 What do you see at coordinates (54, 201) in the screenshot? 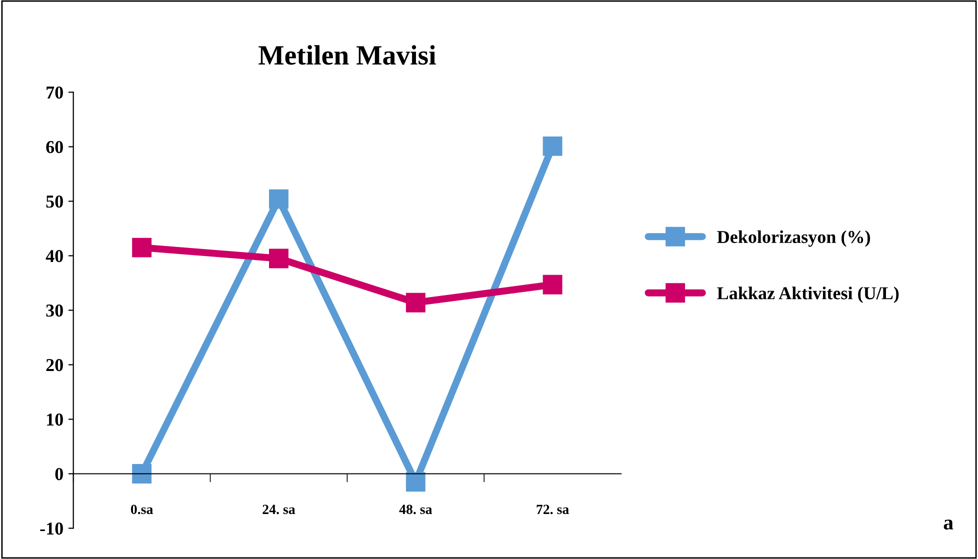
I see `y-tick-label: 50` at bounding box center [54, 201].